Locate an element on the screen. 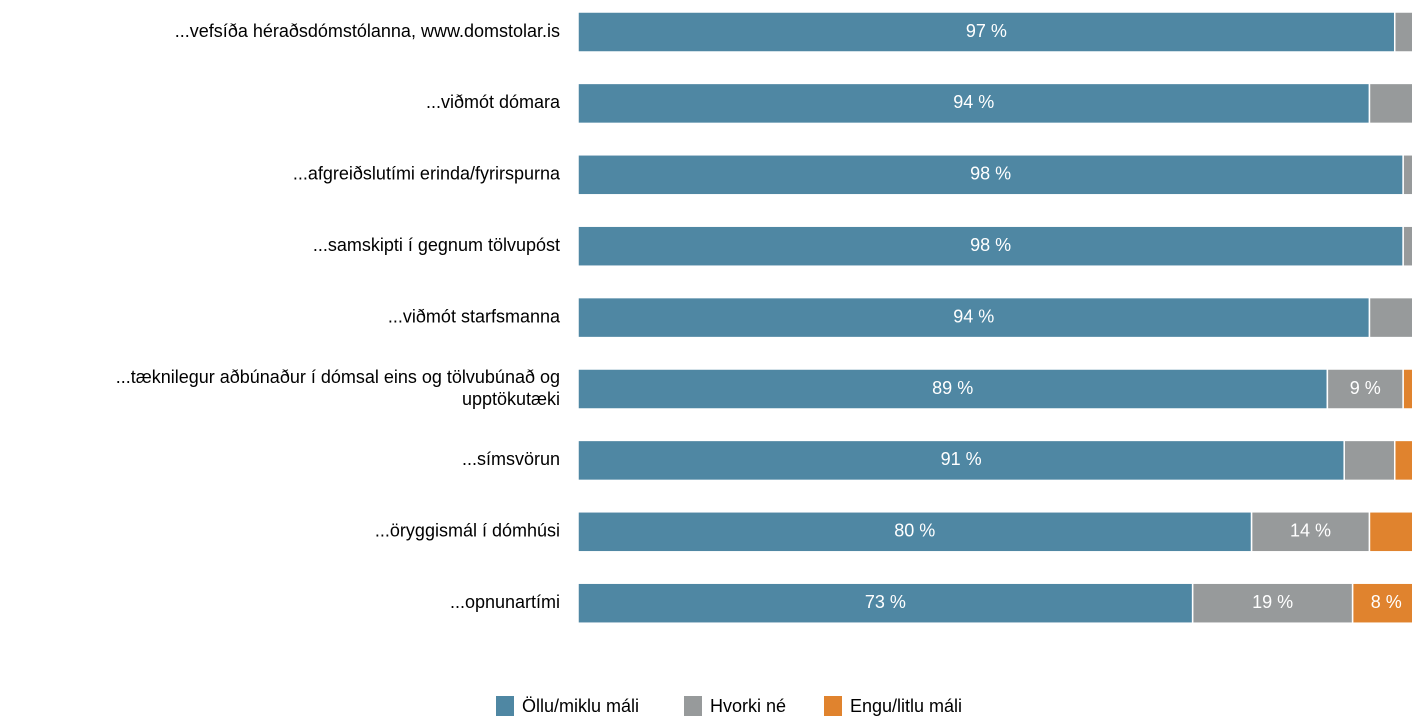 This screenshot has height=719, width=1412. category-label: ...viðmót starfsmanna is located at coordinates (474, 316).